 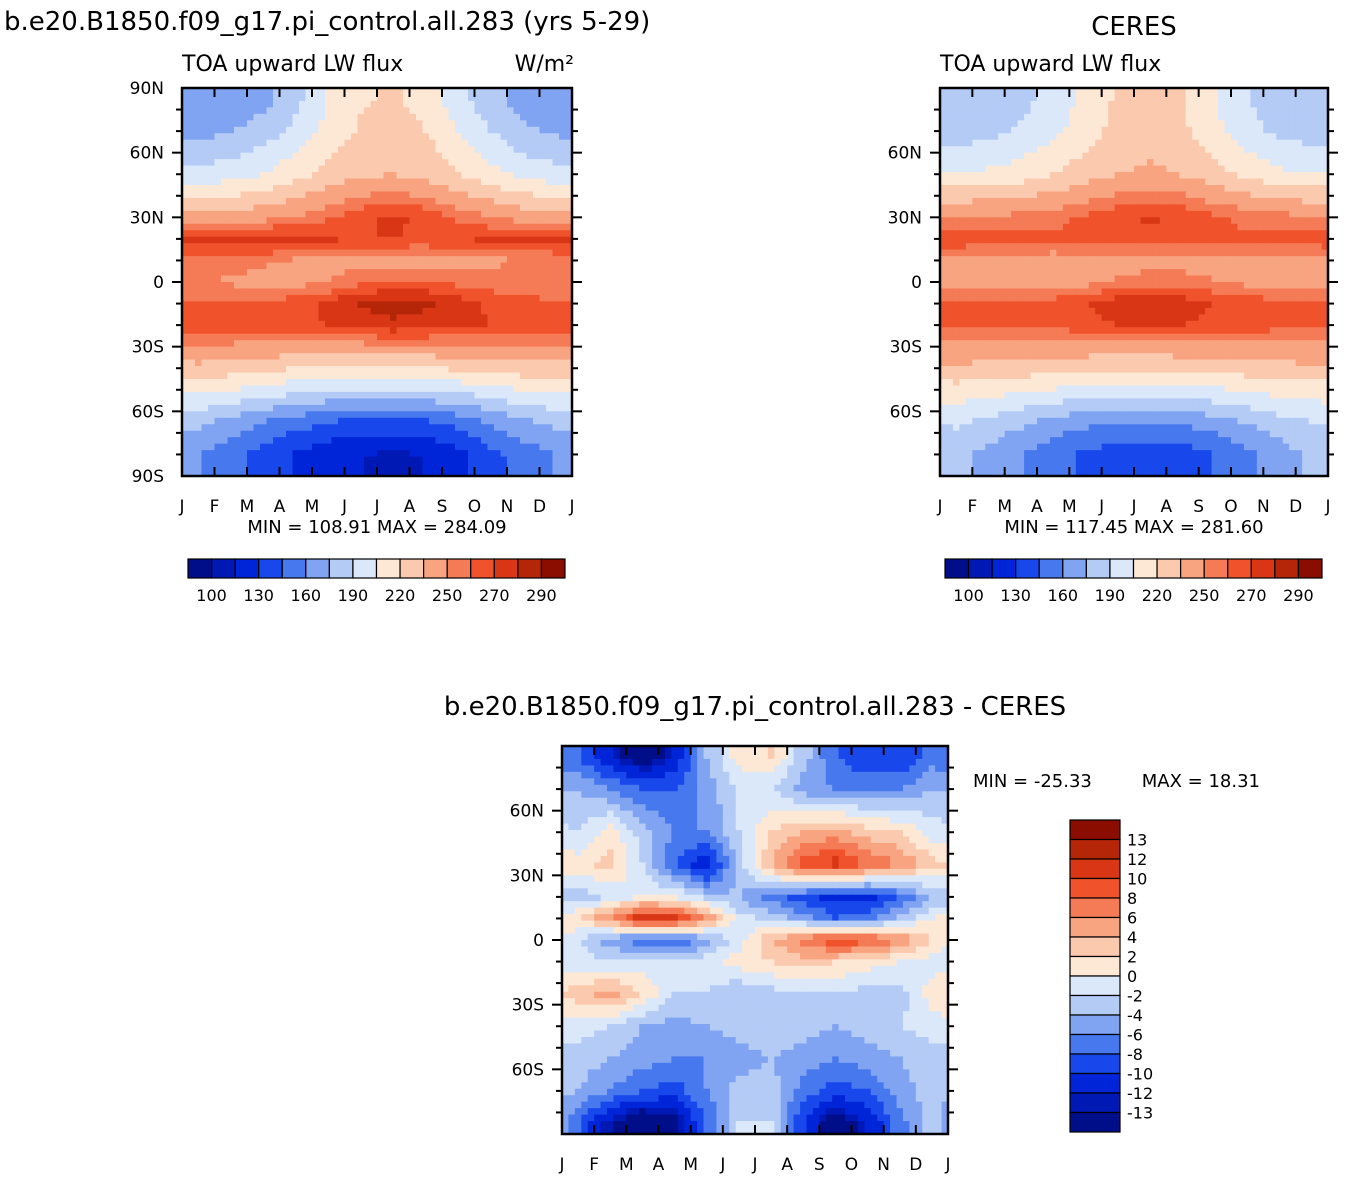 What do you see at coordinates (247, 568) in the screenshot?
I see `colorbar-swatch` at bounding box center [247, 568].